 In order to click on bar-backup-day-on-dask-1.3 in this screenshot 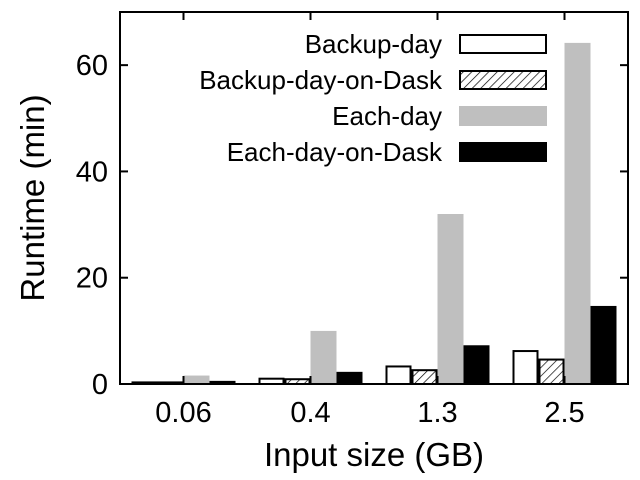, I will do `click(424, 377)`.